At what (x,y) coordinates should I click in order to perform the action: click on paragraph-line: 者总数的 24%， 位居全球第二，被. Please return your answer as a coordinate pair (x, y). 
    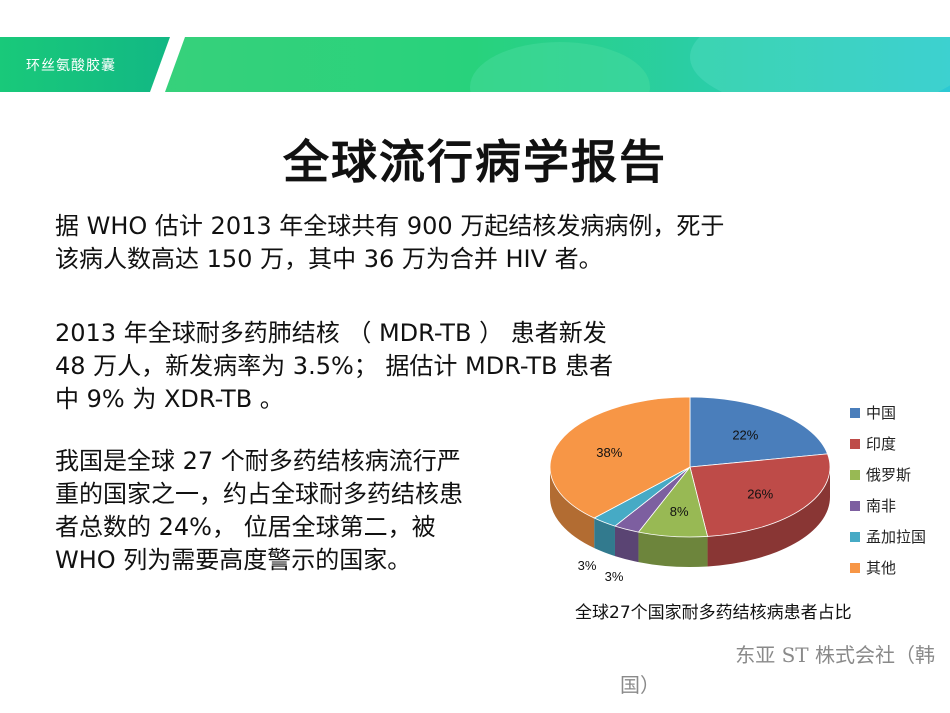
    Looking at the image, I should click on (245, 527).